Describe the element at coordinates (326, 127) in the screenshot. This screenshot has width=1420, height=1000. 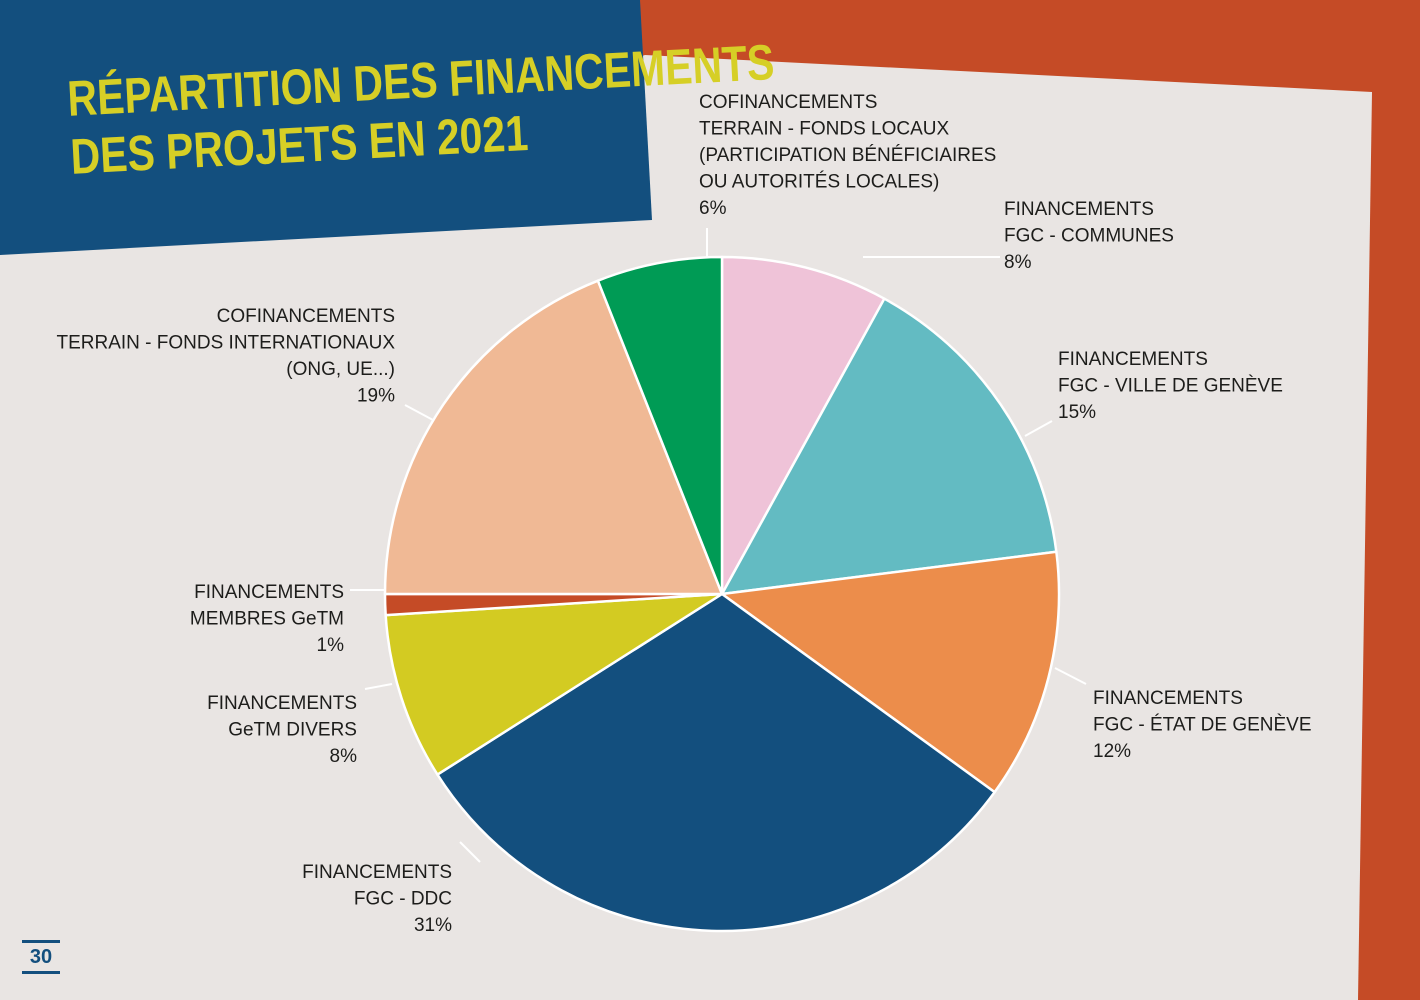
I see `title-banner` at that location.